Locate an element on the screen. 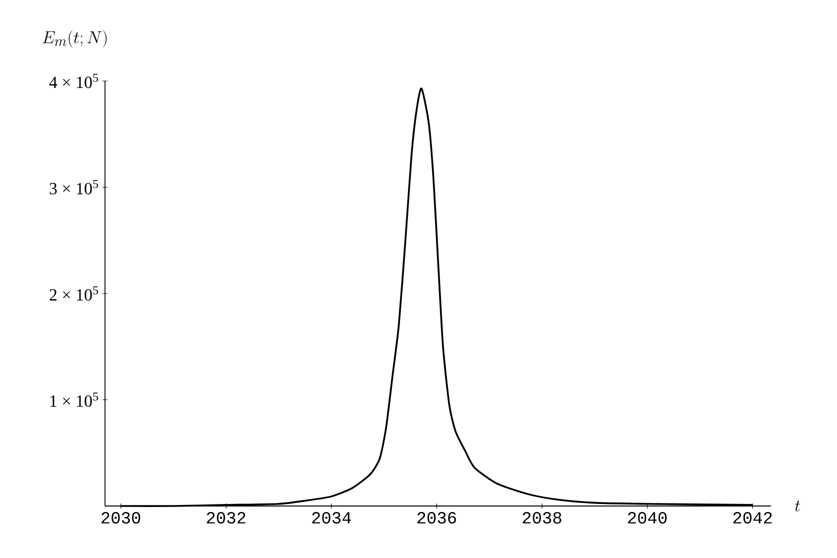 The width and height of the screenshot is (837, 558). x-tick-label: 2042 is located at coordinates (752, 518).